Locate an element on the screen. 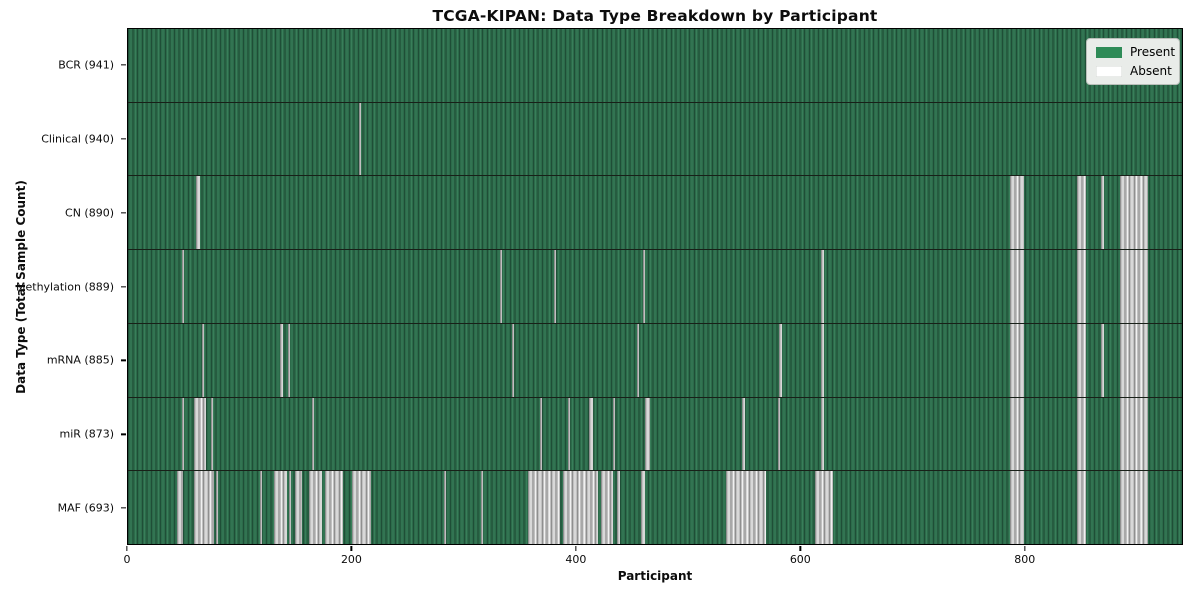 This screenshot has width=1200, height=600. x-tick-label: 200 is located at coordinates (351, 559).